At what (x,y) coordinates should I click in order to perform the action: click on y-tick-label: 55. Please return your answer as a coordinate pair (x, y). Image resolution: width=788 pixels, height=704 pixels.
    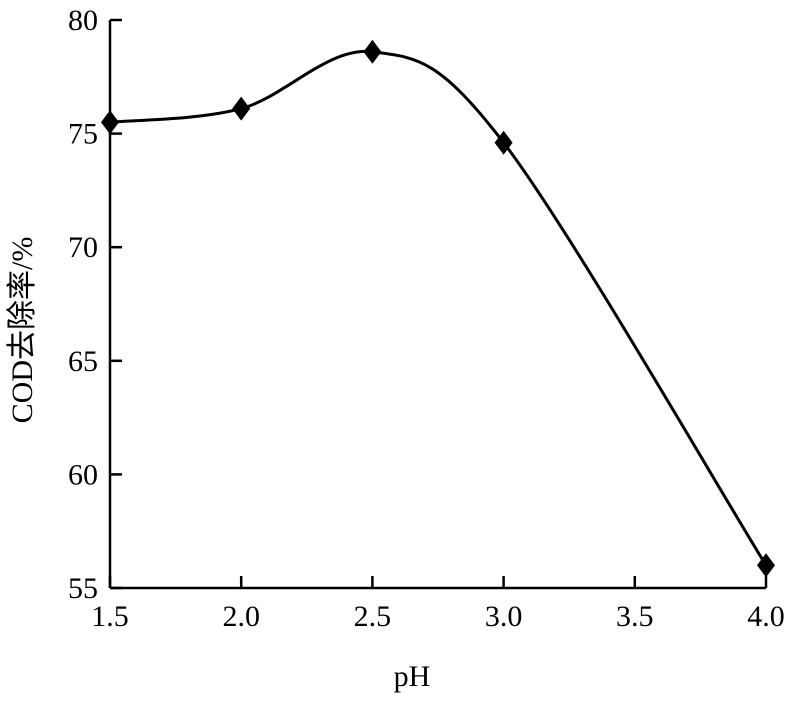
    Looking at the image, I should click on (83, 588).